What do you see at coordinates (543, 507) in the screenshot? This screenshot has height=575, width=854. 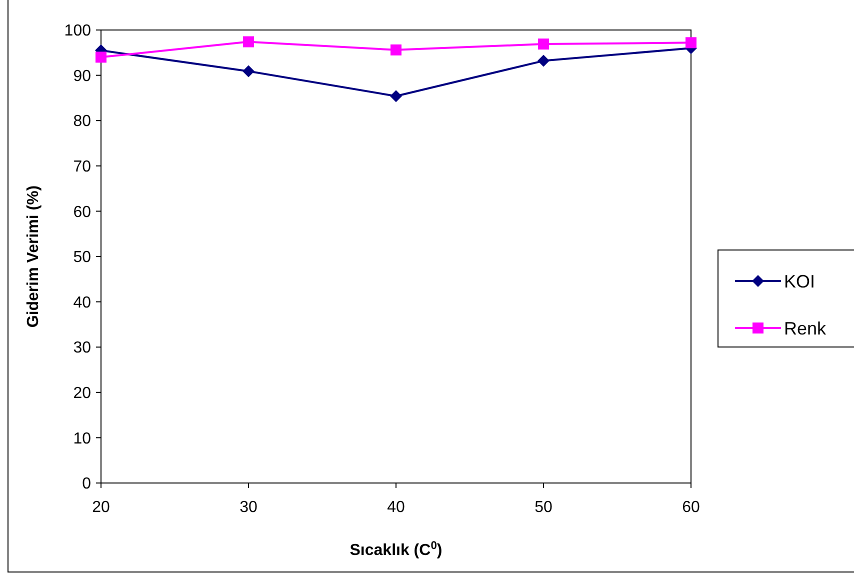 I see `x-tick-label: 50` at bounding box center [543, 507].